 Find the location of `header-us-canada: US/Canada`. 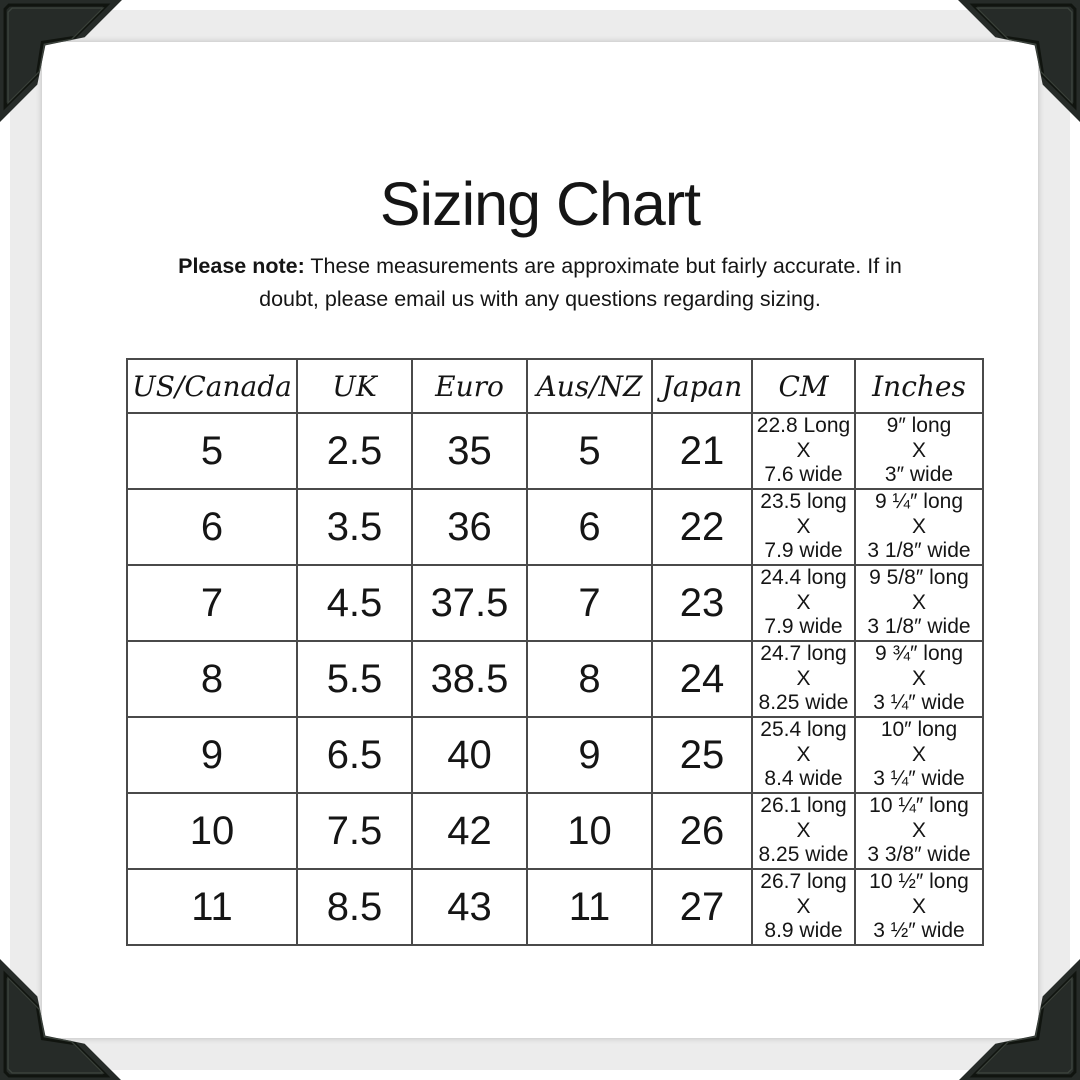

header-us-canada: US/Canada is located at coordinates (212, 386).